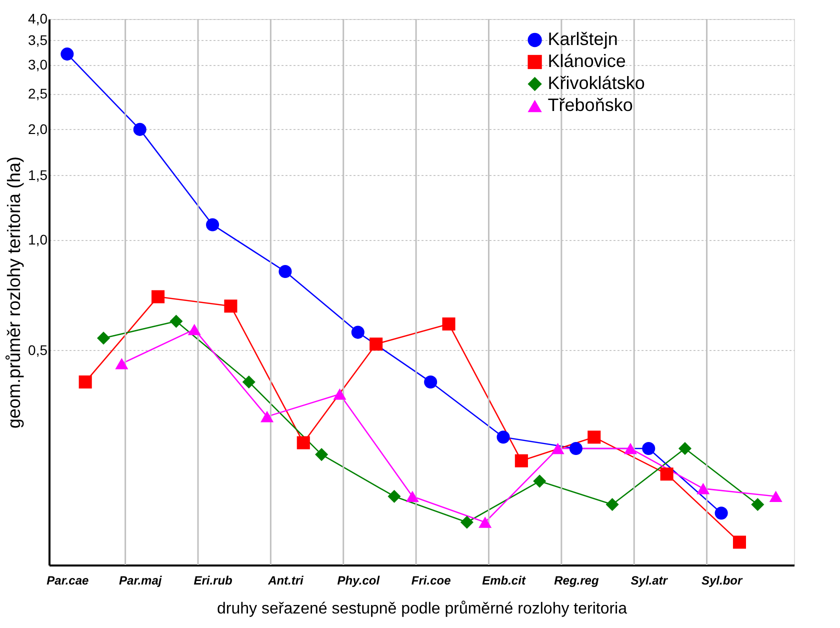 The image size is (840, 628). What do you see at coordinates (38, 40) in the screenshot?
I see `y-tick-label: 3,5` at bounding box center [38, 40].